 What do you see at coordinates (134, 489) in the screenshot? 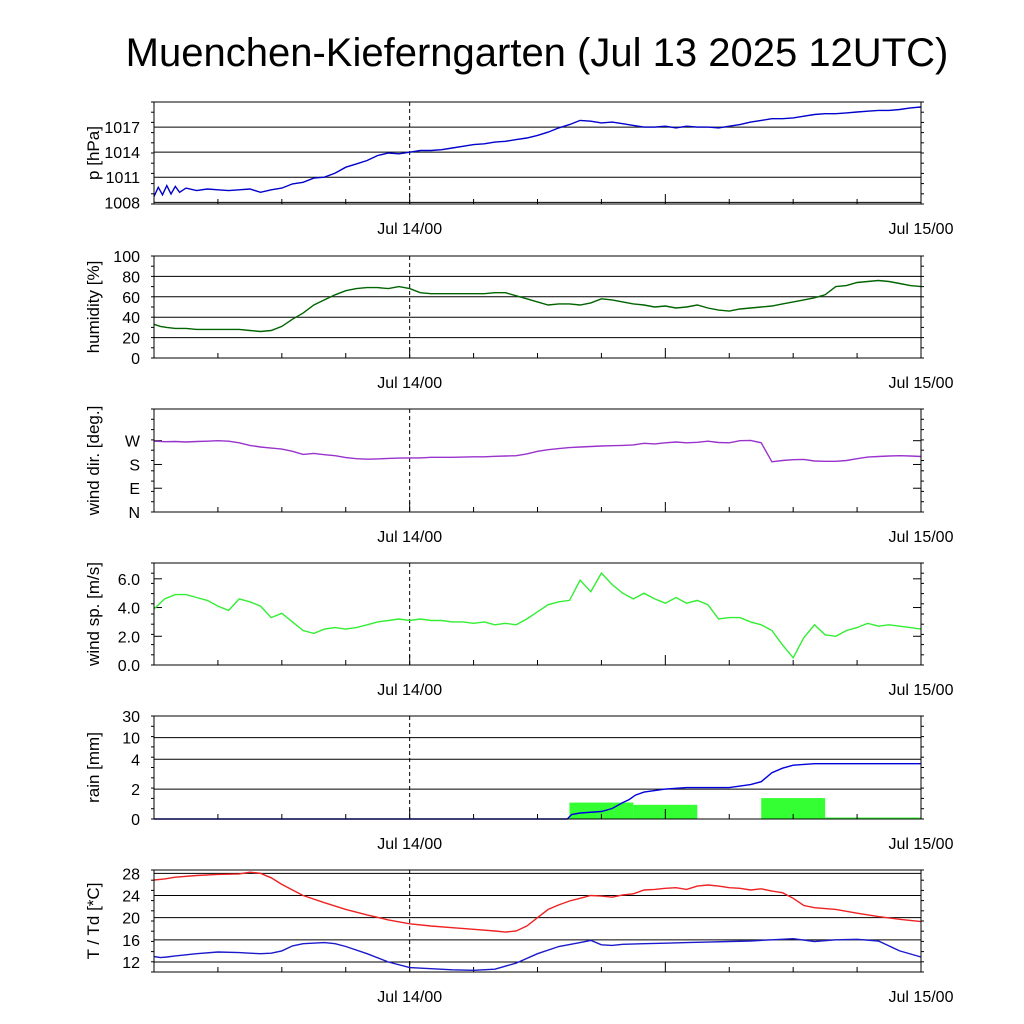
I see `y-tick-label-e: E` at bounding box center [134, 489].